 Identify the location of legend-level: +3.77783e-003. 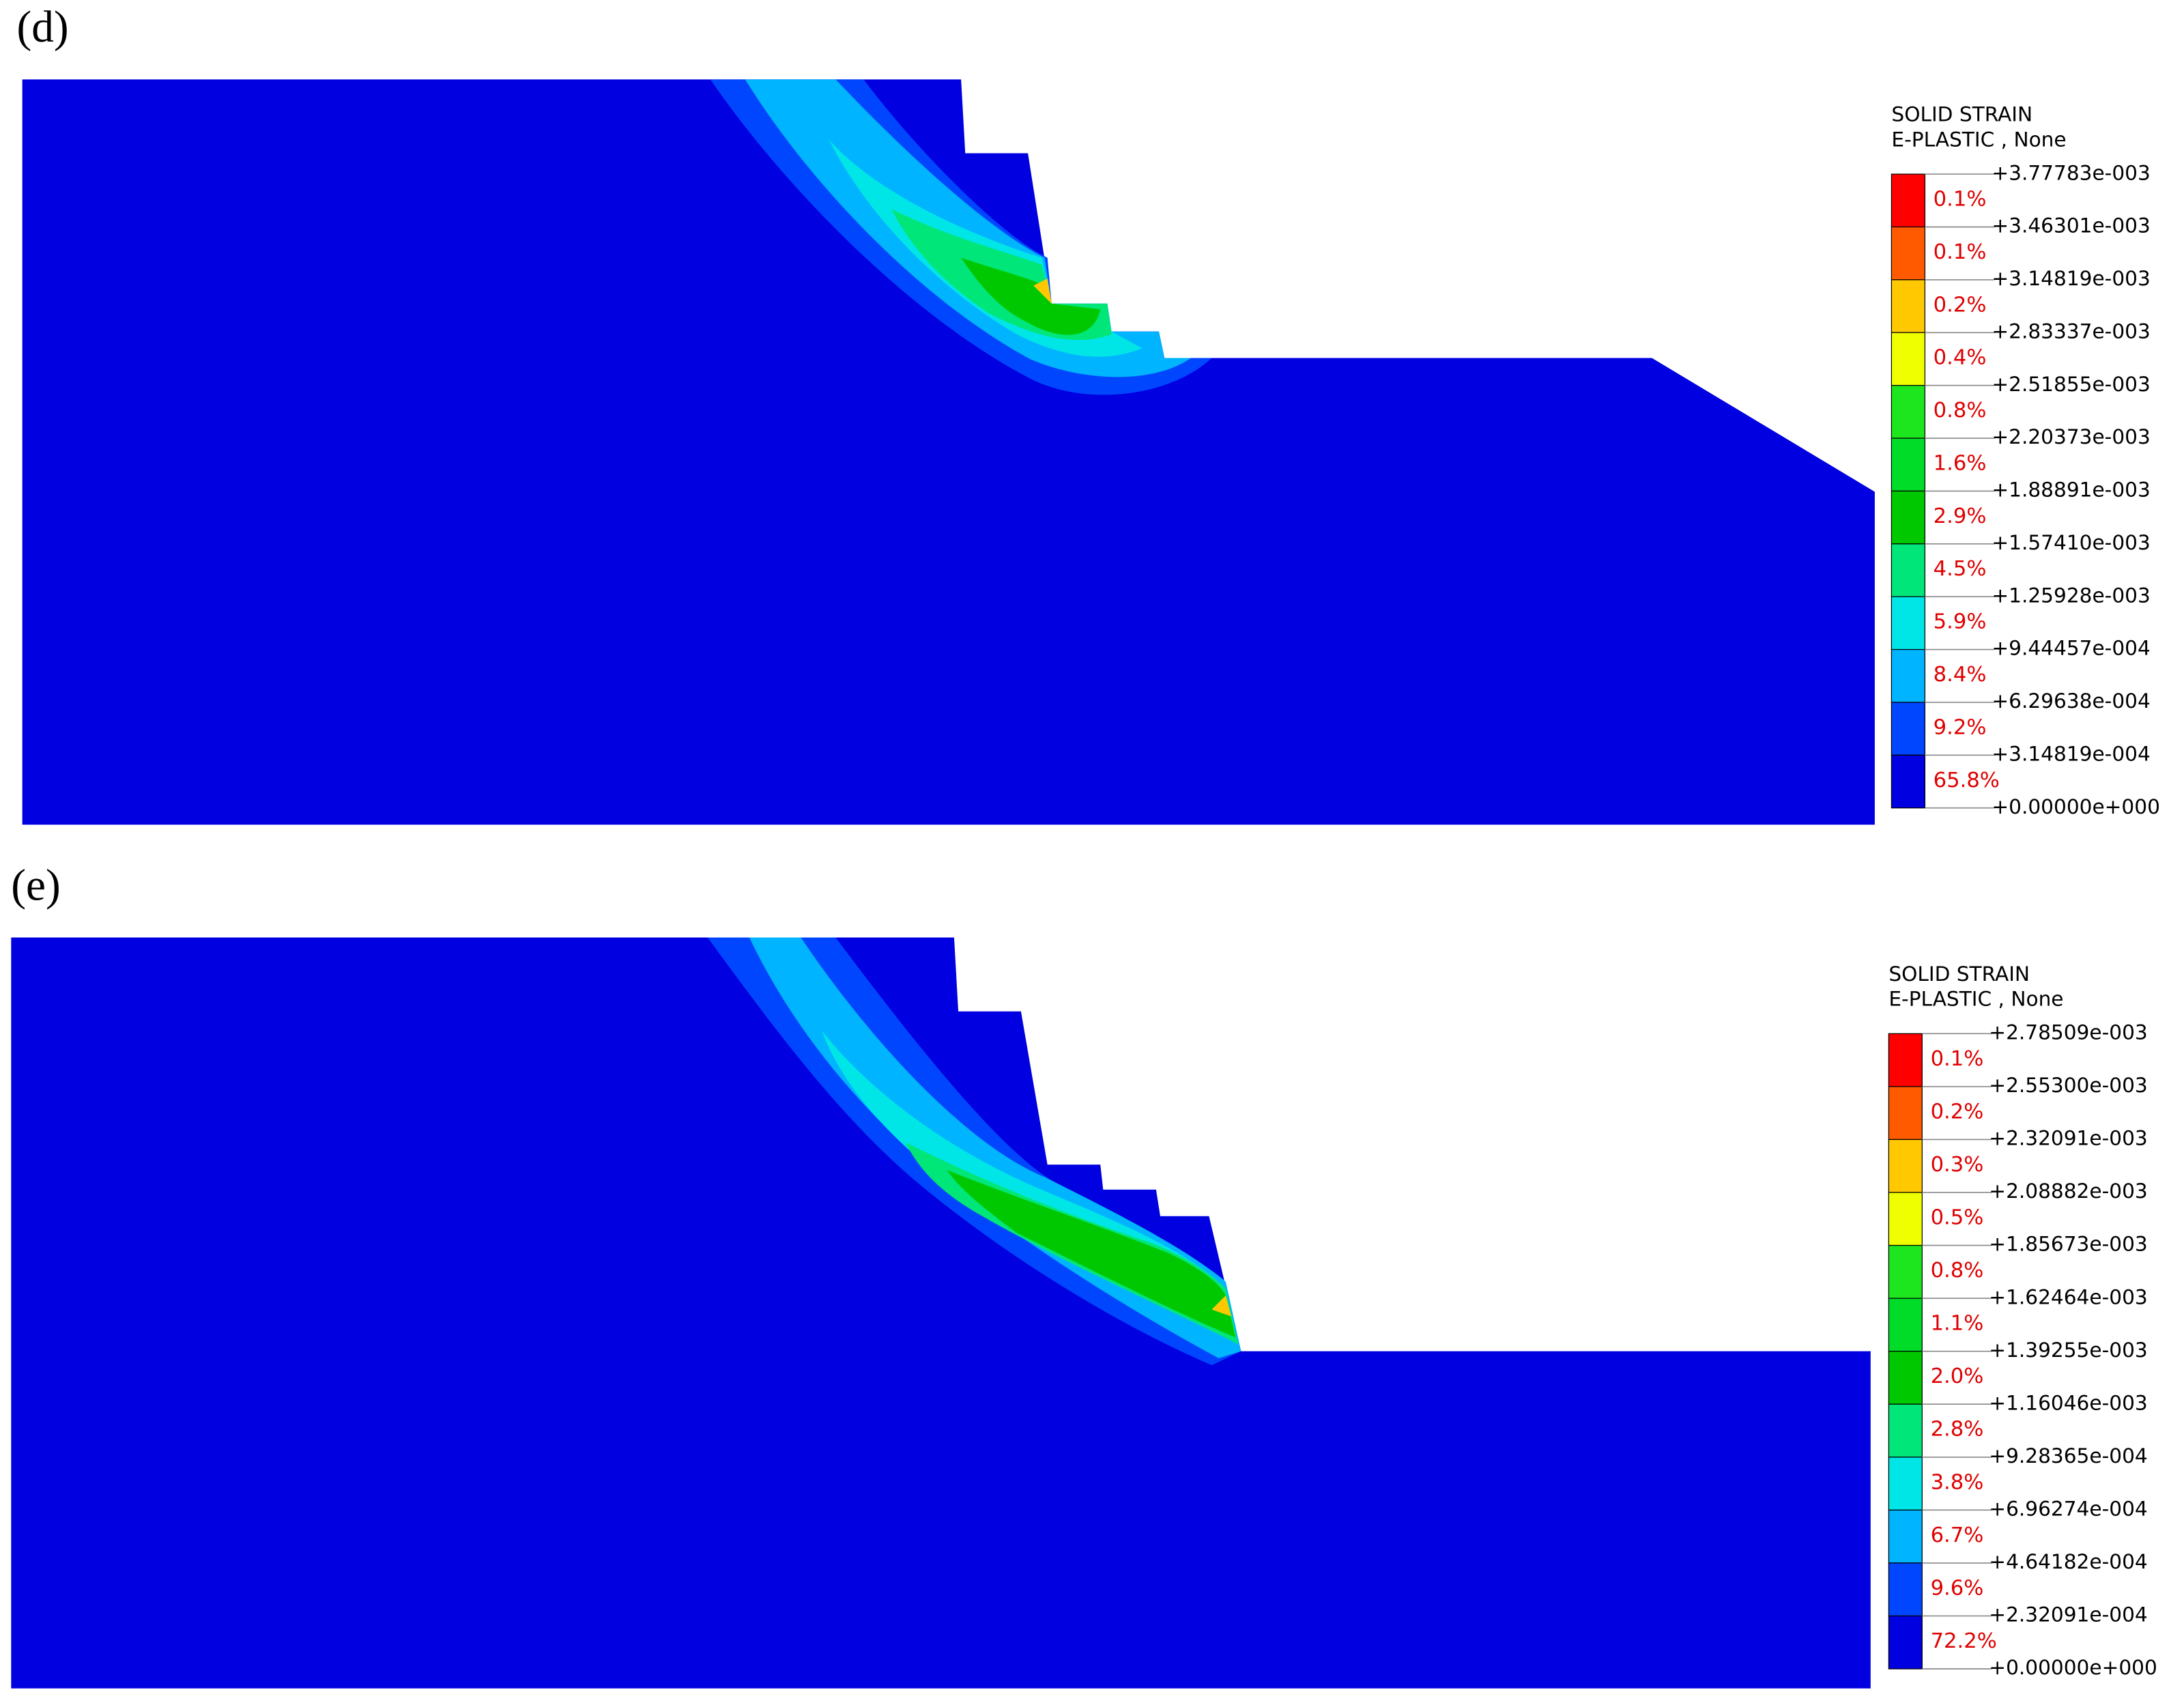
(2071, 172).